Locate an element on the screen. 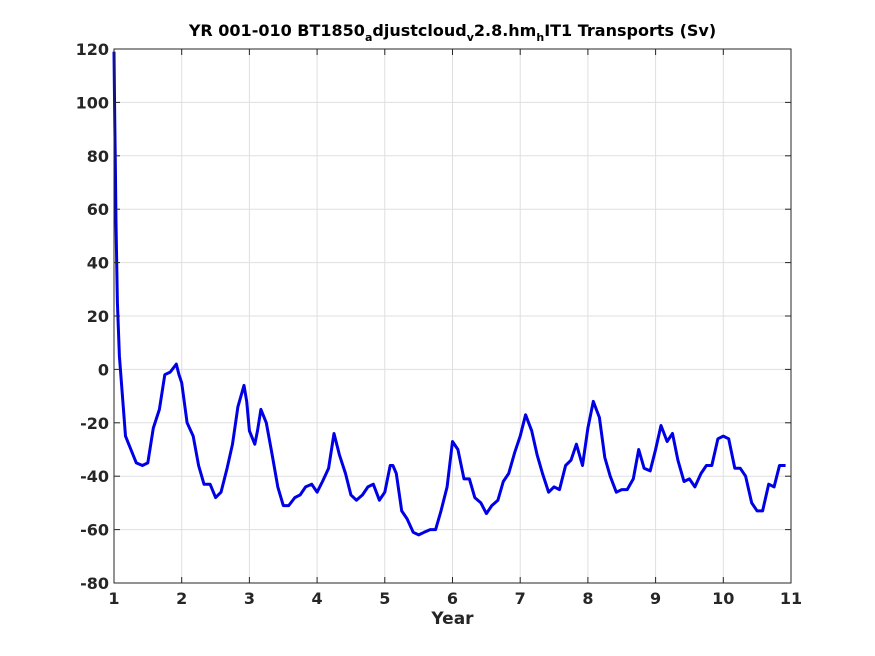 The width and height of the screenshot is (875, 656). x-tick-label: 5 is located at coordinates (384, 598).